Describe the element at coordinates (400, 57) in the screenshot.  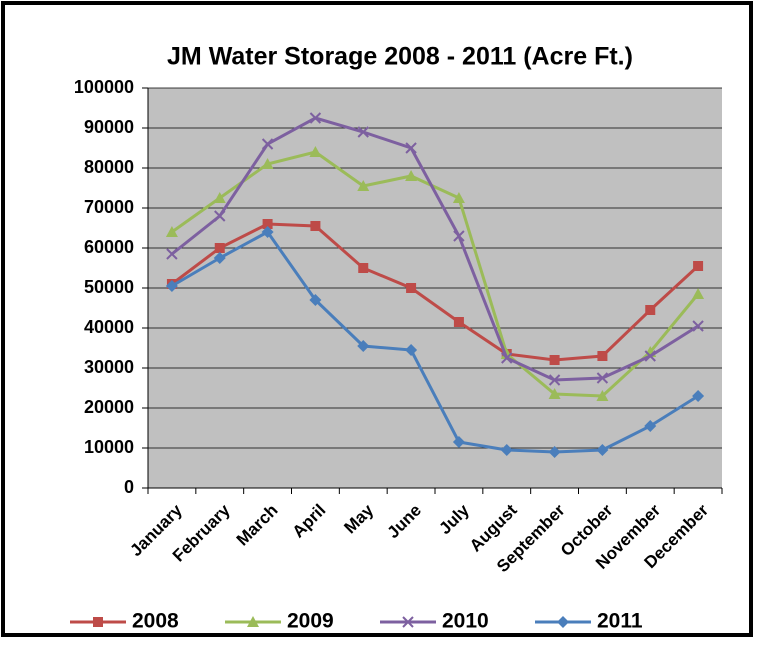
I see `chart-title: JM Water Storage 2008 - 2011 (Acre Ft.)` at that location.